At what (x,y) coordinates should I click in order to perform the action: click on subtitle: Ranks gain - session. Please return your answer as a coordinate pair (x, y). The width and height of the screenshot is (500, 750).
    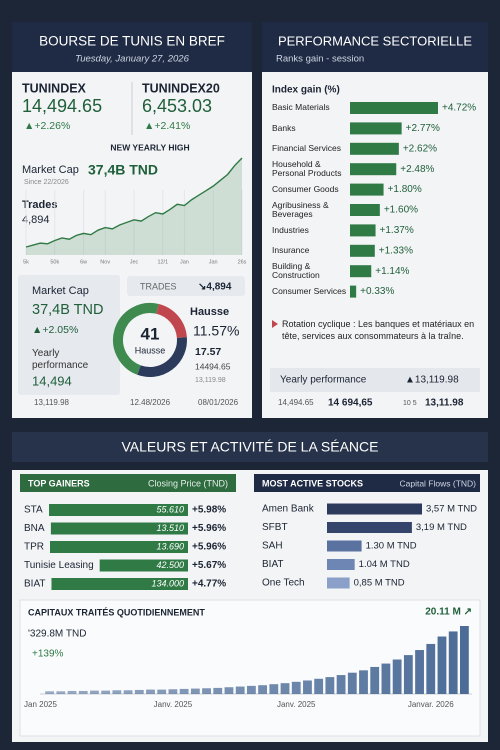
    Looking at the image, I should click on (320, 59).